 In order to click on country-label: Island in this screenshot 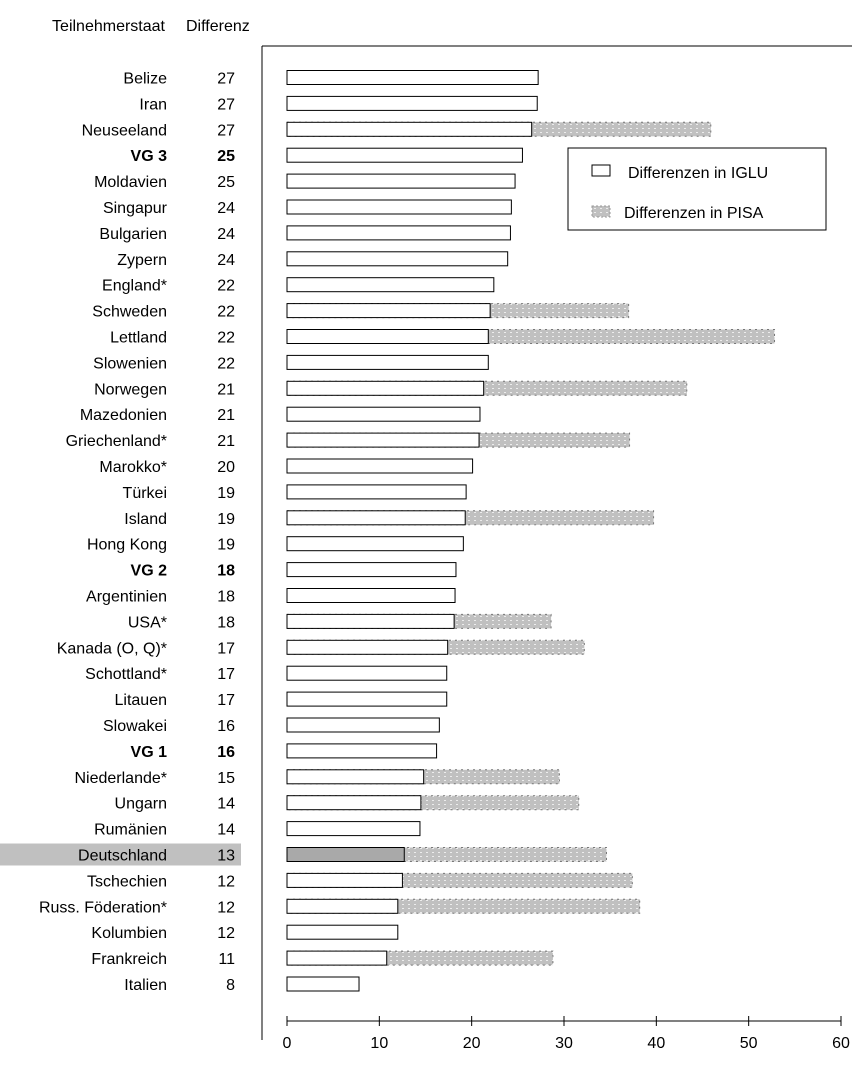, I will do `click(145, 519)`.